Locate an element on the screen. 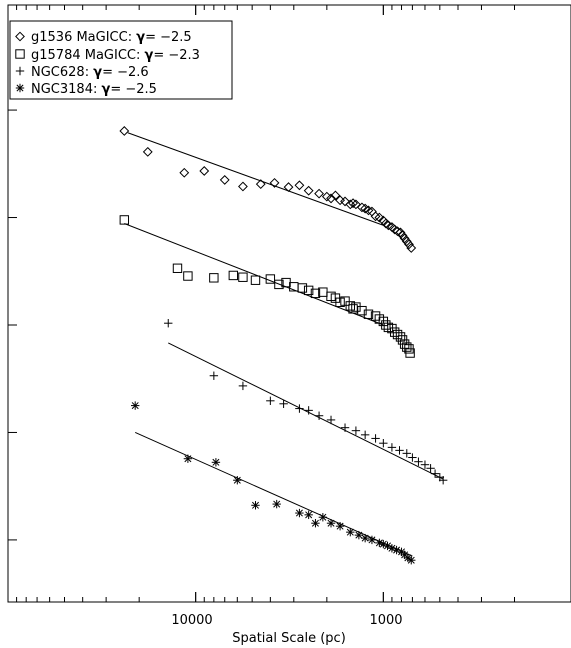 The image size is (571, 648). fit-line-ngc628 is located at coordinates (306, 411).